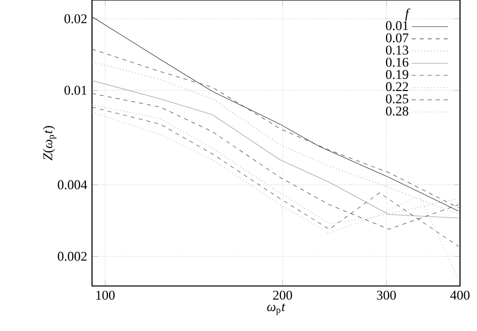  What do you see at coordinates (282, 295) in the screenshot?
I see `x-tick-label: 200` at bounding box center [282, 295].